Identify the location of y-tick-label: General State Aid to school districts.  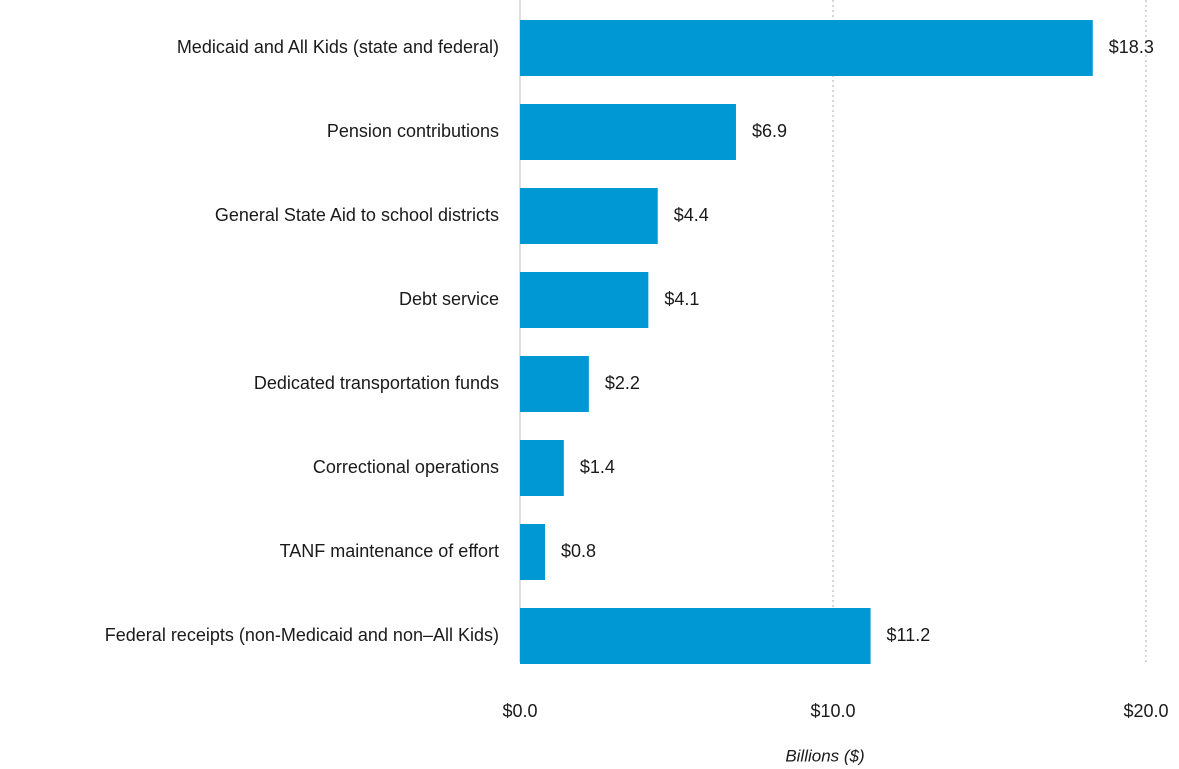
(357, 215).